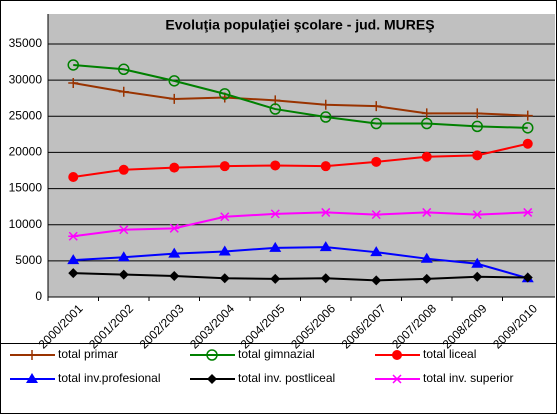 The image size is (557, 414). Describe the element at coordinates (449, 354) in the screenshot. I see `legend-label: total liceal` at that location.